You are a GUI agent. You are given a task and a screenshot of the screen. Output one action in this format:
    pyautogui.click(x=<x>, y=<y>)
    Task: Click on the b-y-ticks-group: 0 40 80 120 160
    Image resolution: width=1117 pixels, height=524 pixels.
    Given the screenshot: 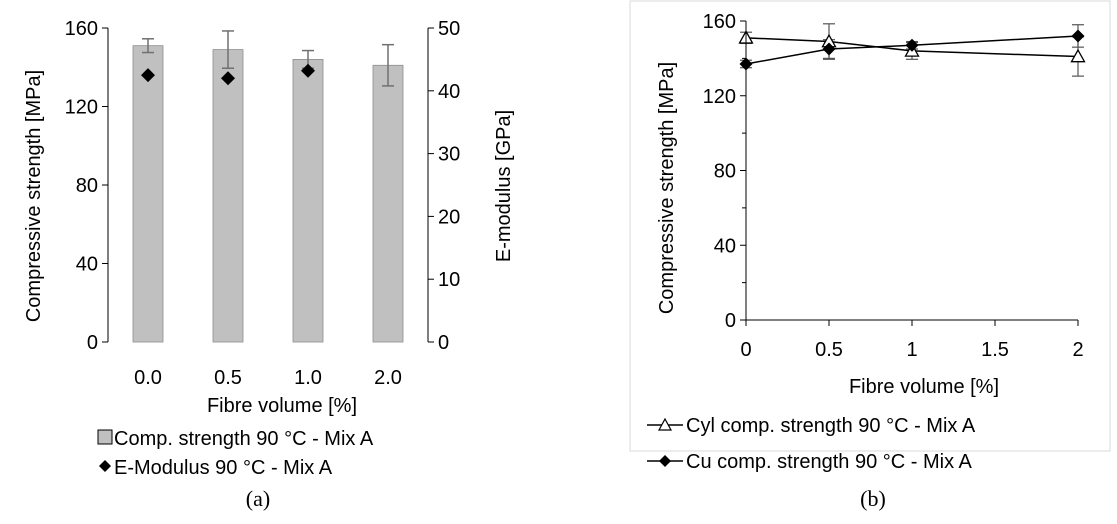 What is the action you would take?
    pyautogui.click(x=724, y=171)
    